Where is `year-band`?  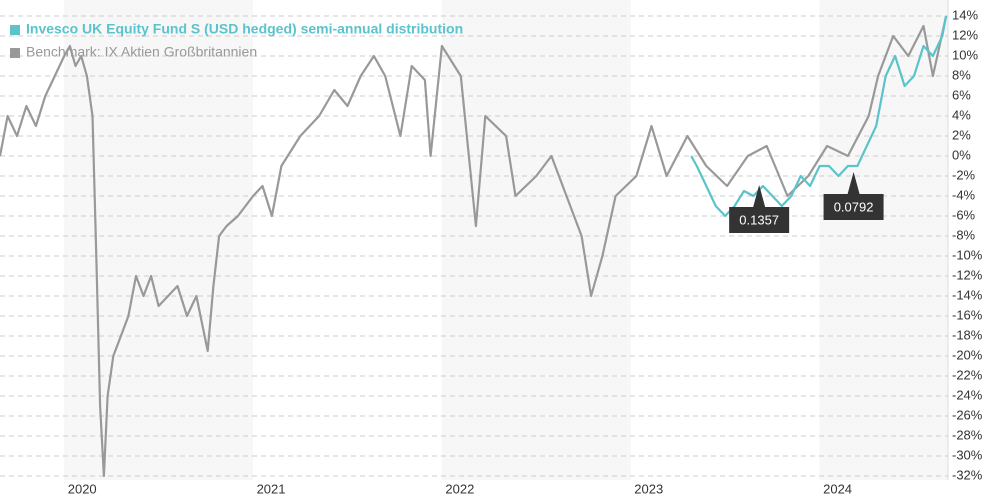 year-band is located at coordinates (883, 240).